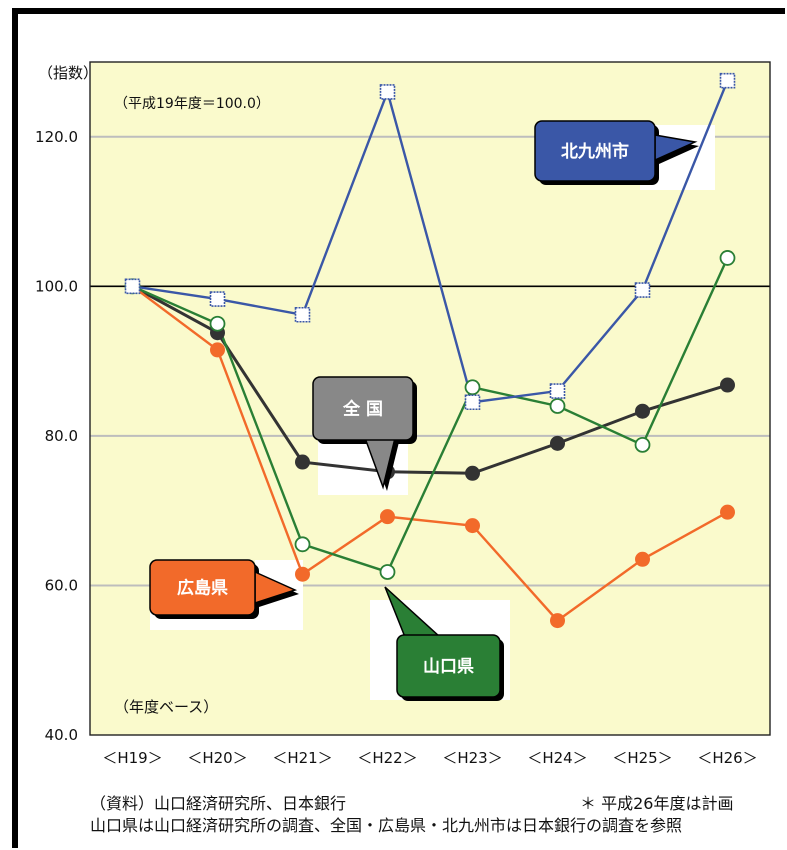 The image size is (787, 850). I want to click on callout-kitakyushu-box, so click(595, 151).